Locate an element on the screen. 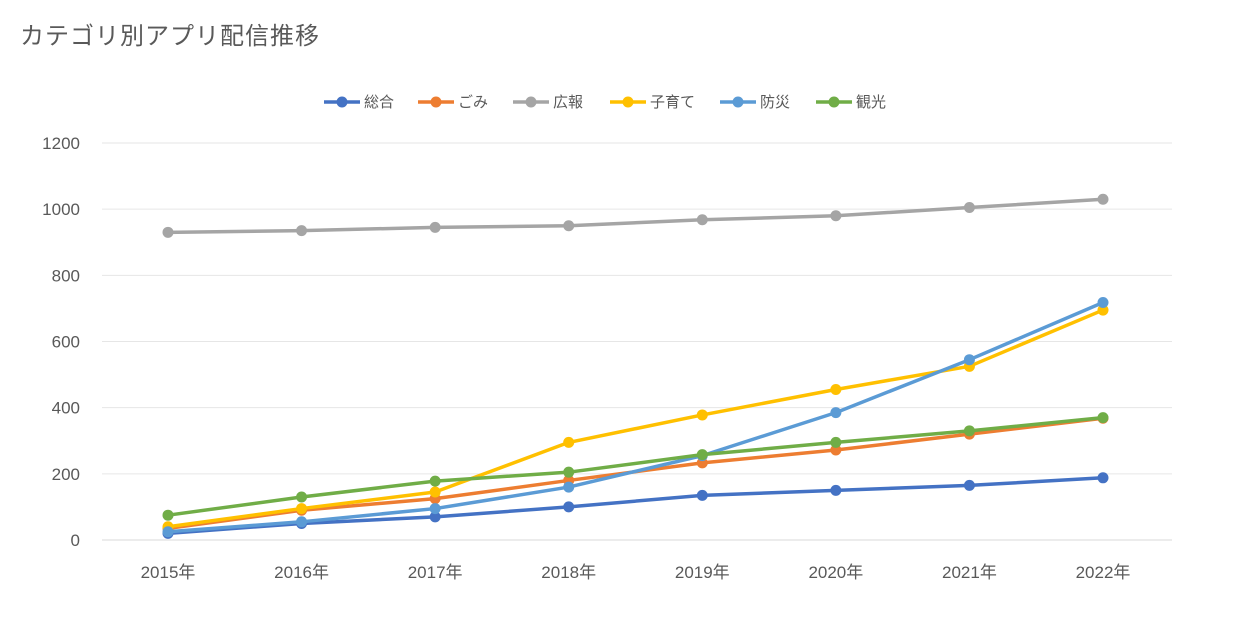 The height and width of the screenshot is (617, 1238). legend-label: ごみ is located at coordinates (473, 102).